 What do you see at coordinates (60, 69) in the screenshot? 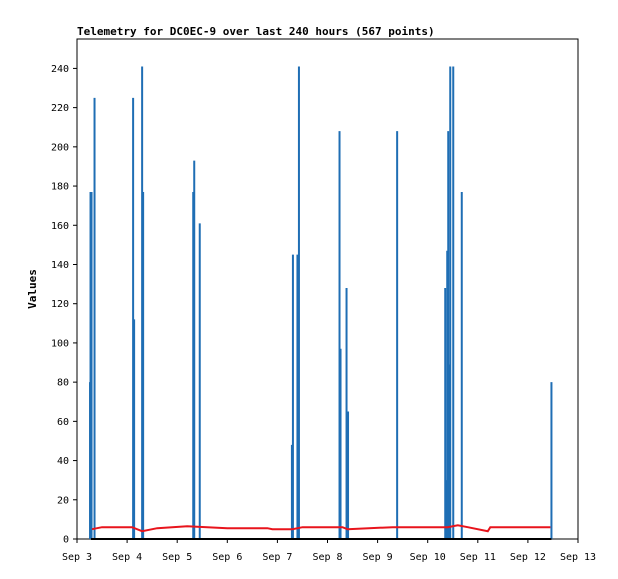
I see `y-tick-label: 240` at bounding box center [60, 69].